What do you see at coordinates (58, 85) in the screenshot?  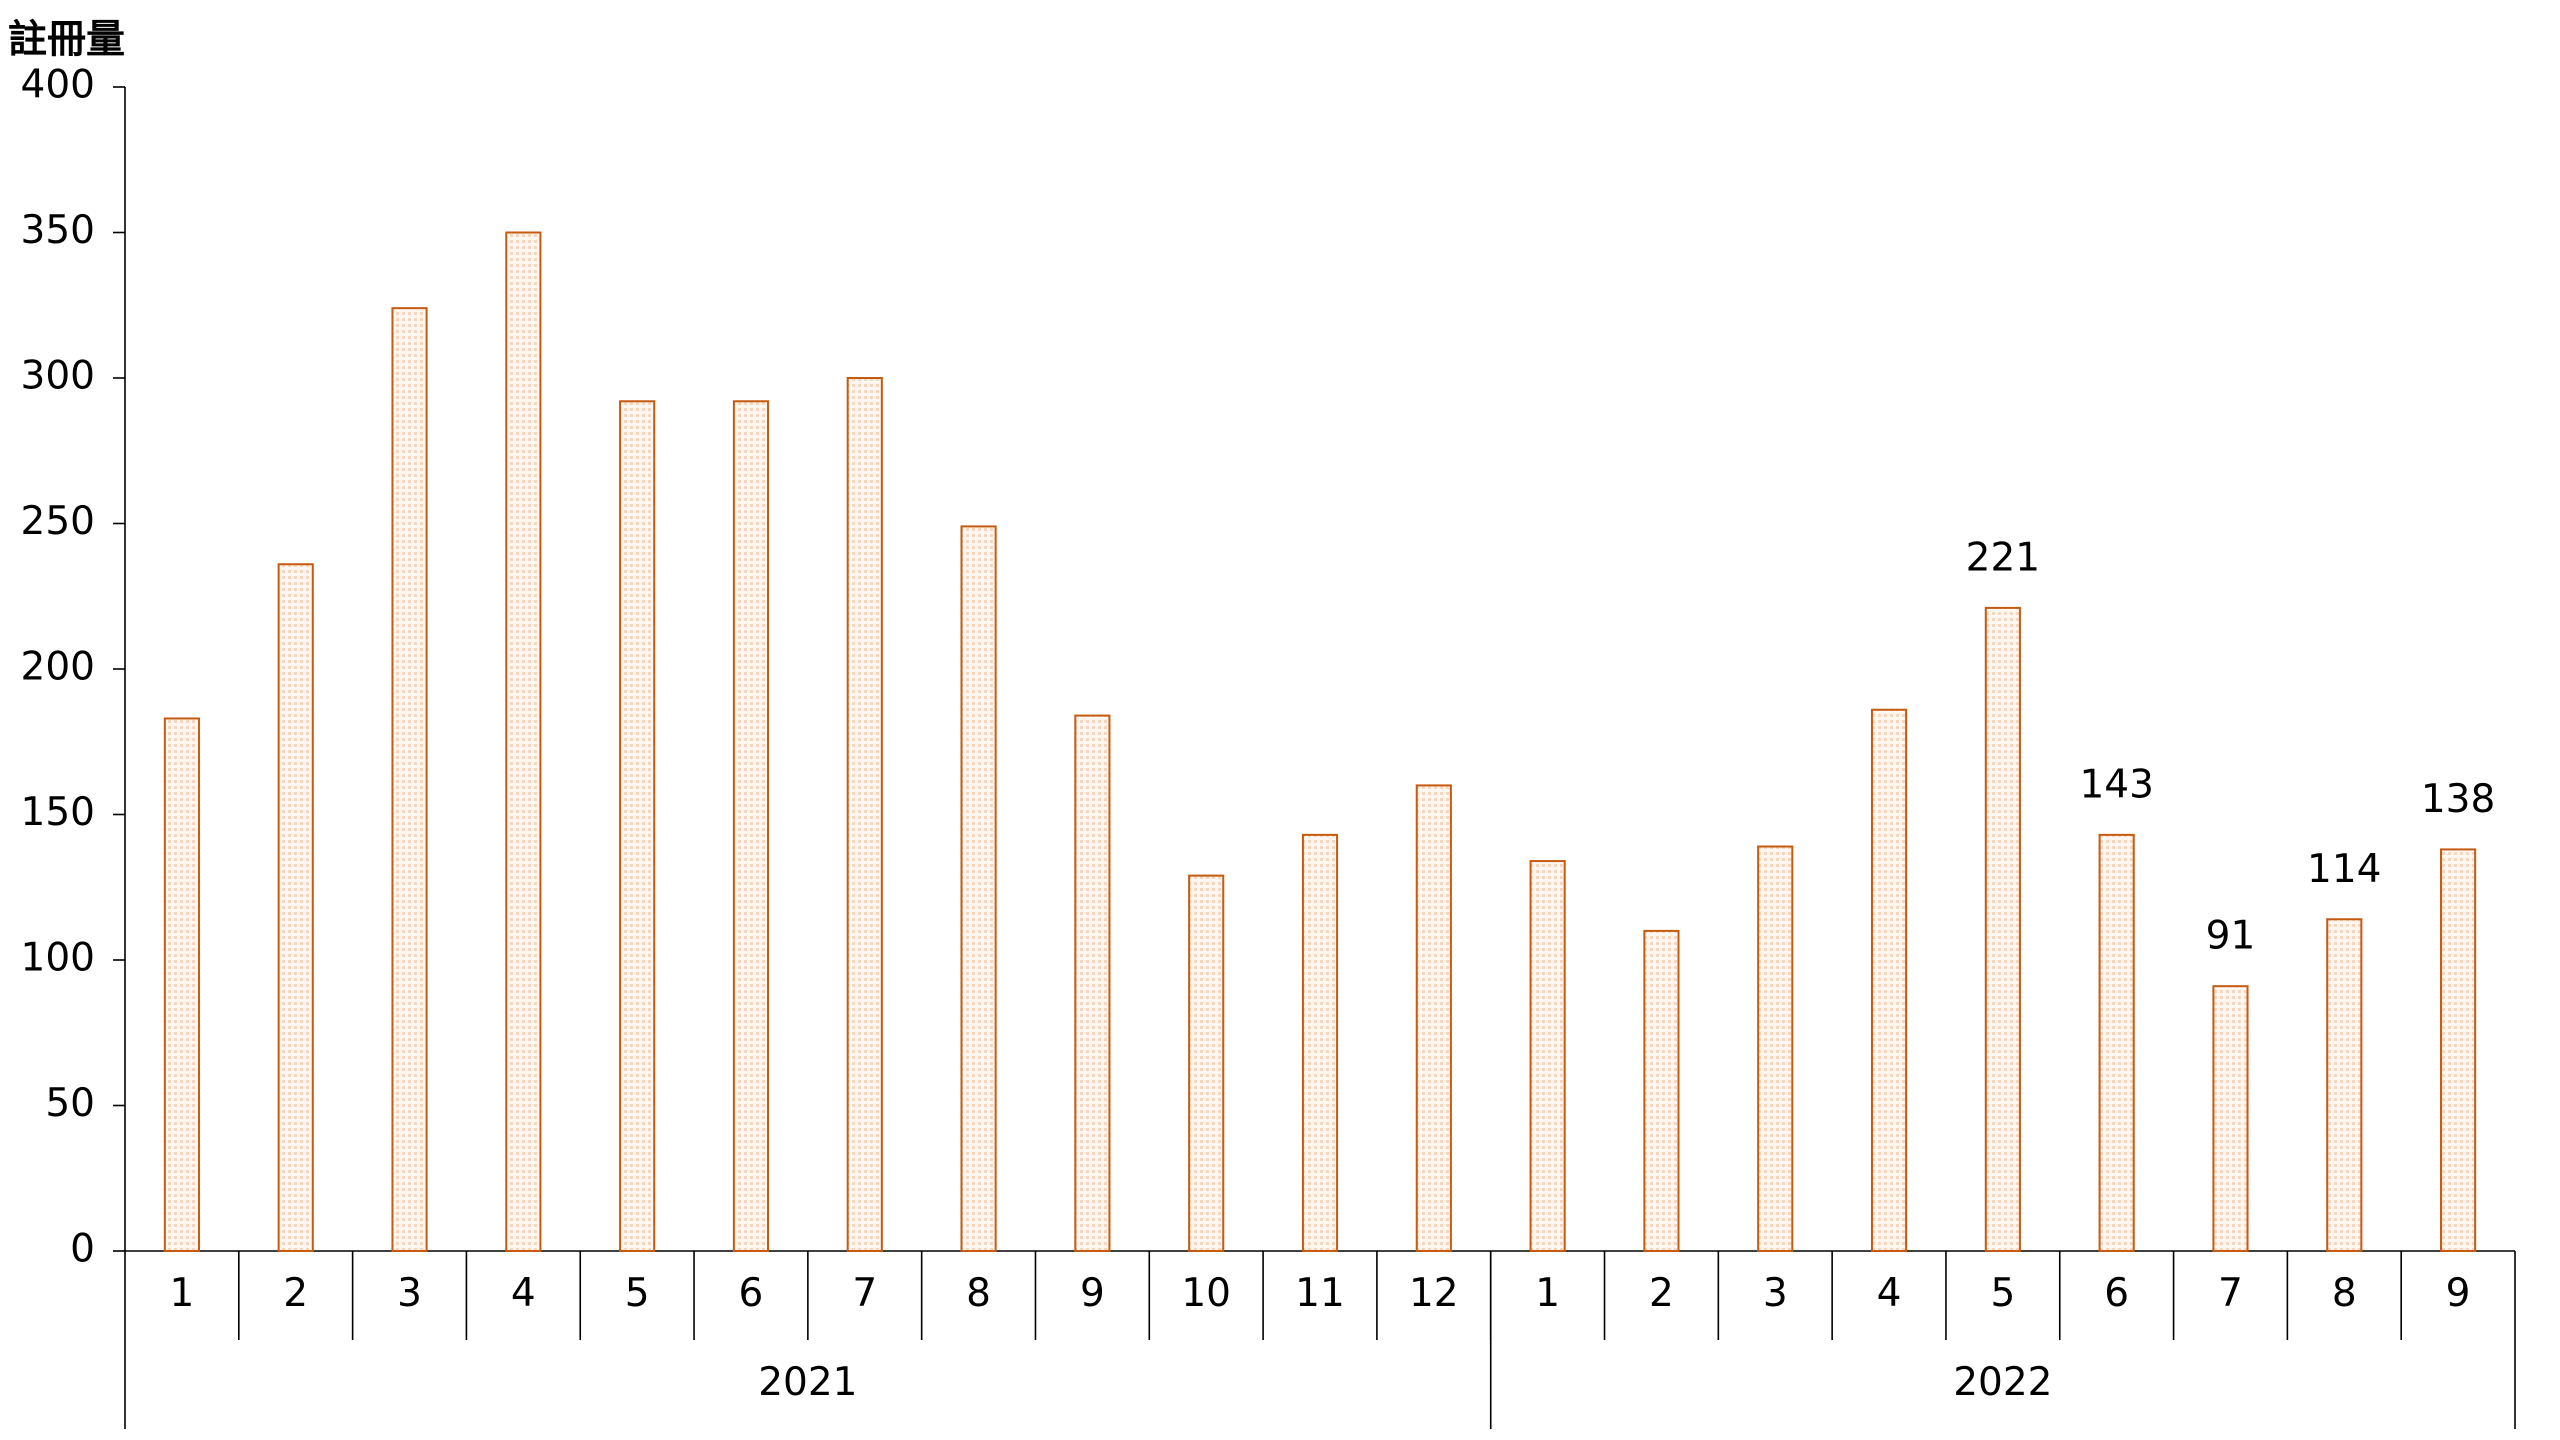 I see `y-tick-label: 400` at bounding box center [58, 85].